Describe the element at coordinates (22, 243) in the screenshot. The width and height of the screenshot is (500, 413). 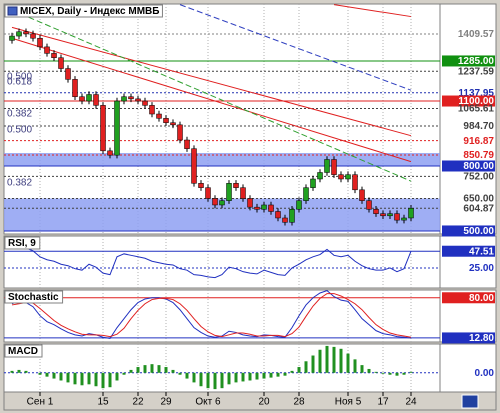
I see `panel-title-box` at that location.